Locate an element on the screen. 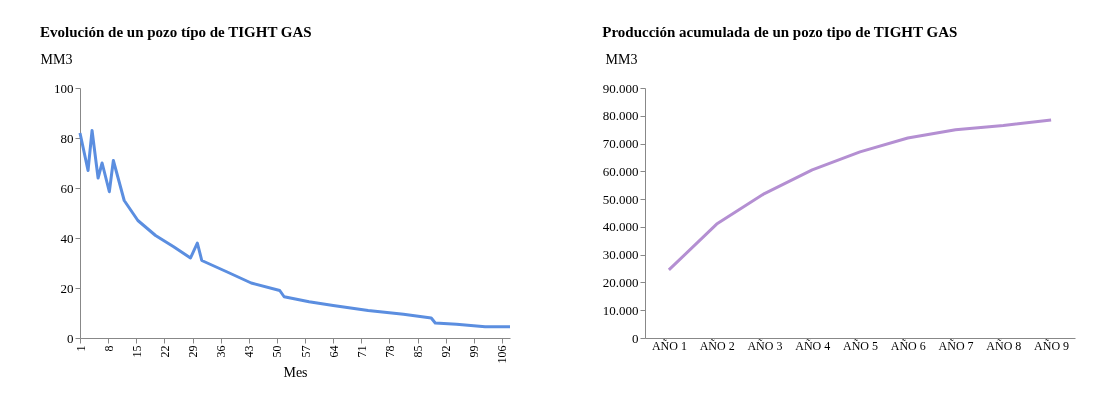 This screenshot has height=406, width=1111. x-tick-label: AÑO 9 is located at coordinates (1052, 345).